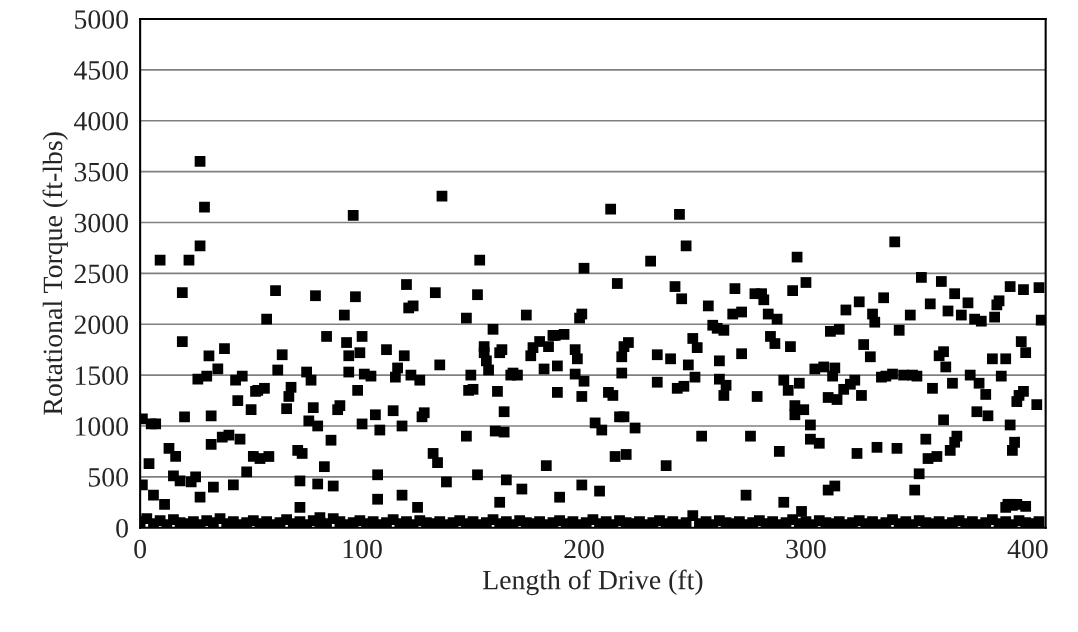 The height and width of the screenshot is (632, 1078). What do you see at coordinates (101, 325) in the screenshot?
I see `y-tick-label: 2000` at bounding box center [101, 325].